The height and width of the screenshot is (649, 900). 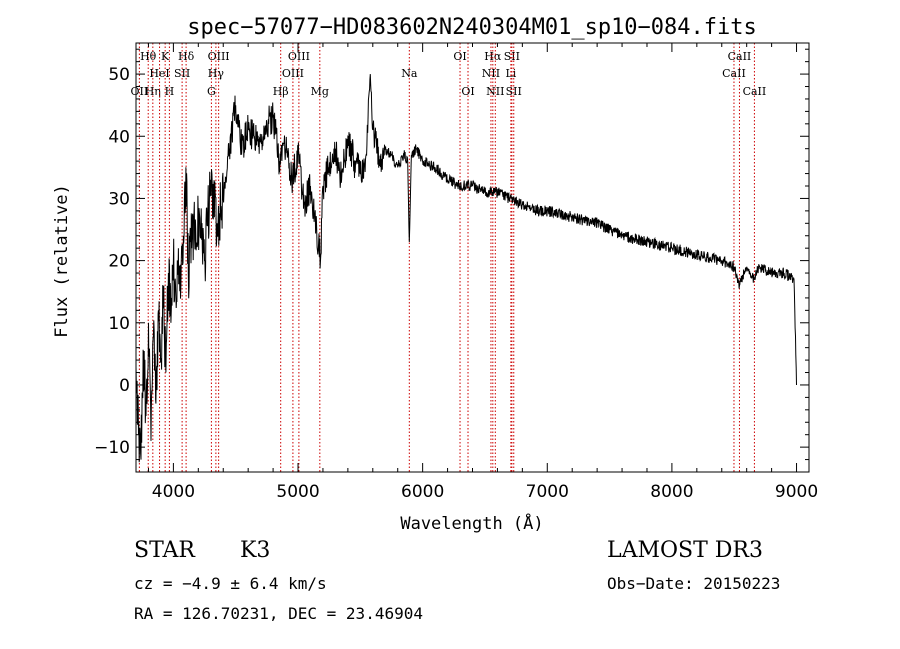 I want to click on spectral-line-label: K, so click(x=165, y=56).